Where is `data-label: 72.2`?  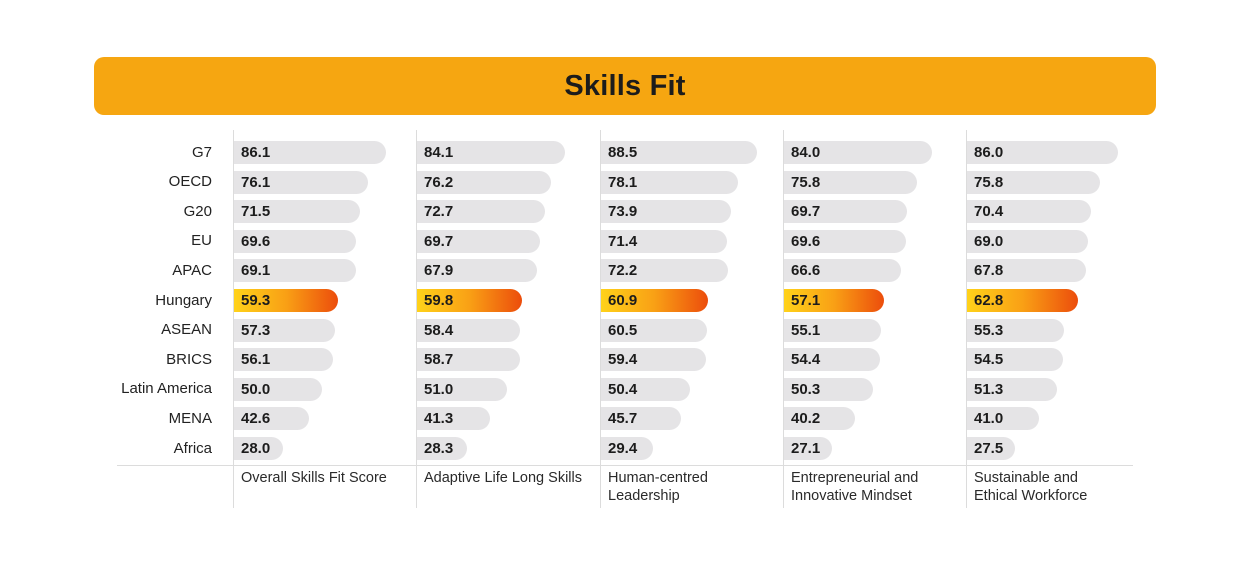 data-label: 72.2 is located at coordinates (623, 271).